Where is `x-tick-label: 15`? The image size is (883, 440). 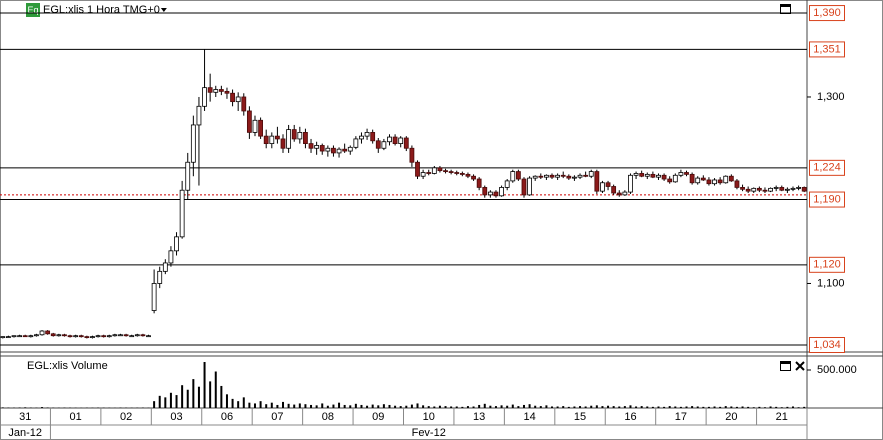
x-tick-label: 15 is located at coordinates (580, 417).